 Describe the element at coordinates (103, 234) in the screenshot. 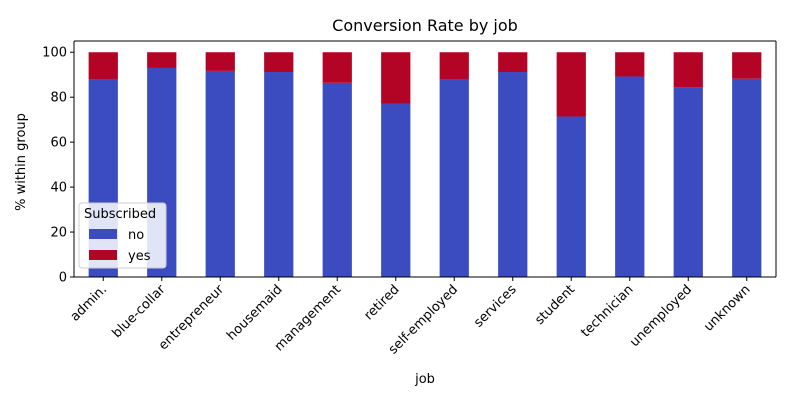

I see `legend-swatch-no` at that location.